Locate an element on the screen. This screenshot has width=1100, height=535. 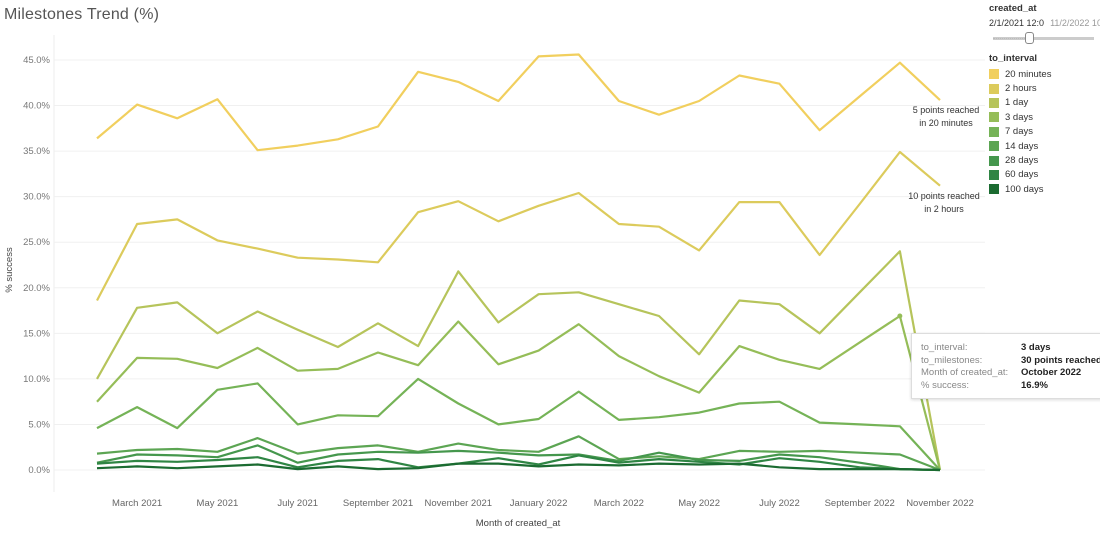
x-tick-label: November 2021 is located at coordinates (458, 503).